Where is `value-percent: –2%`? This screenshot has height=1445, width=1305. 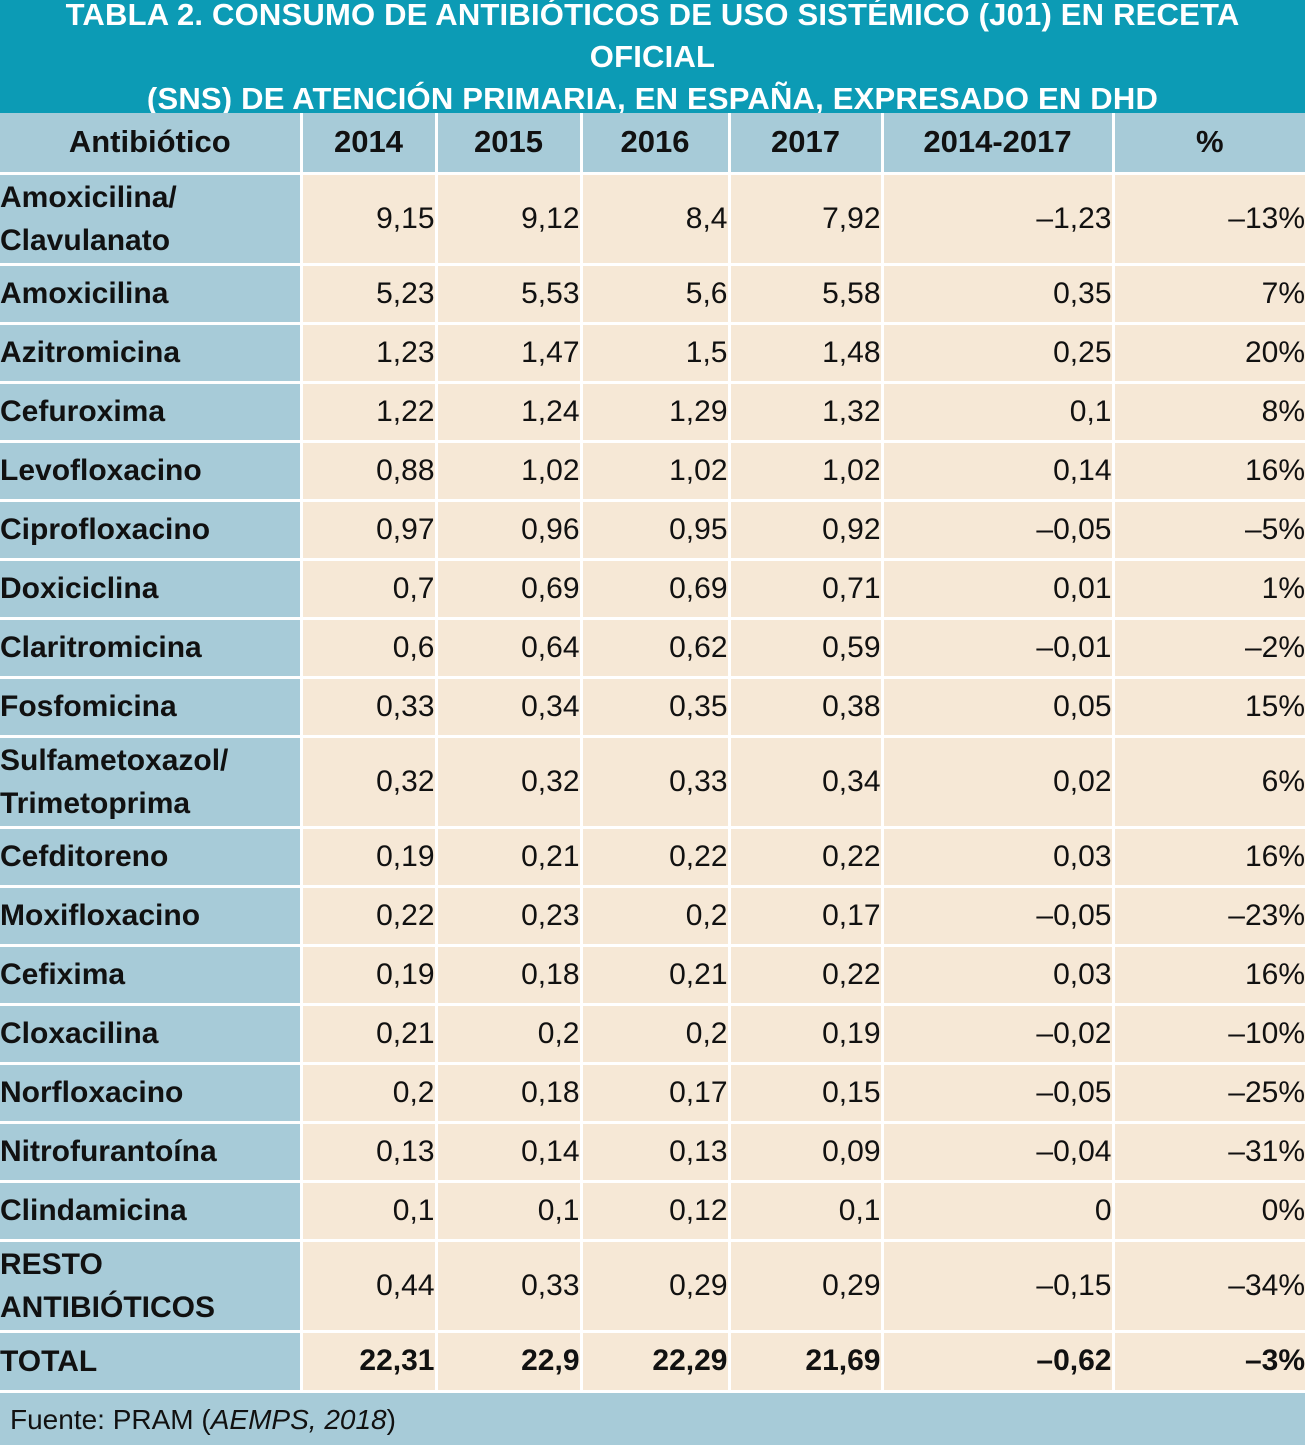
value-percent: –2% is located at coordinates (1208, 647).